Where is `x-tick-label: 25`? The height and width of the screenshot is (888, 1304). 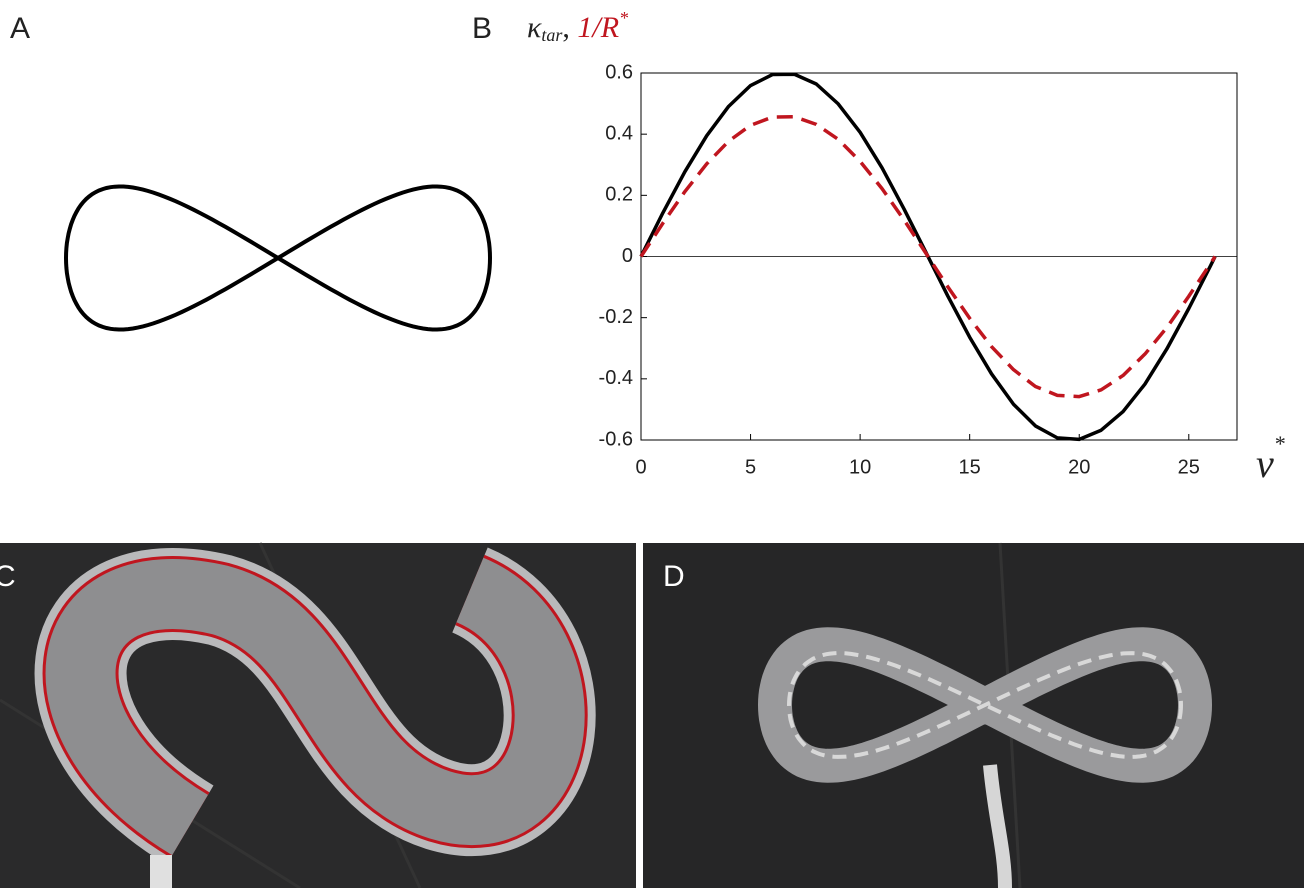
x-tick-label: 25 is located at coordinates (1189, 467).